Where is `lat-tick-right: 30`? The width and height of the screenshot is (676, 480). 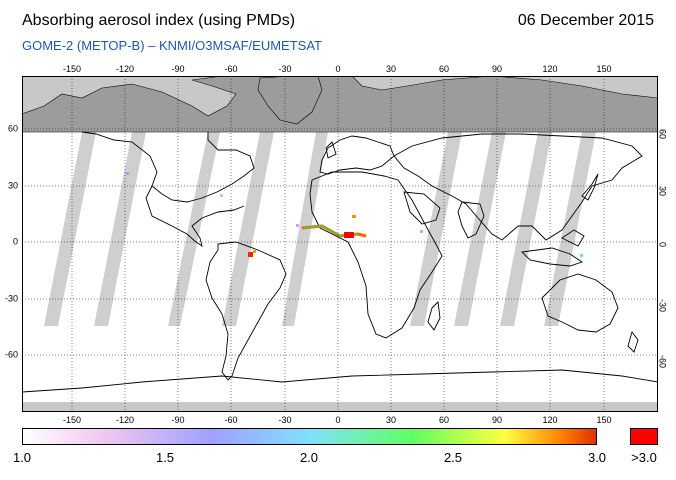 lat-tick-right: 30 is located at coordinates (662, 191).